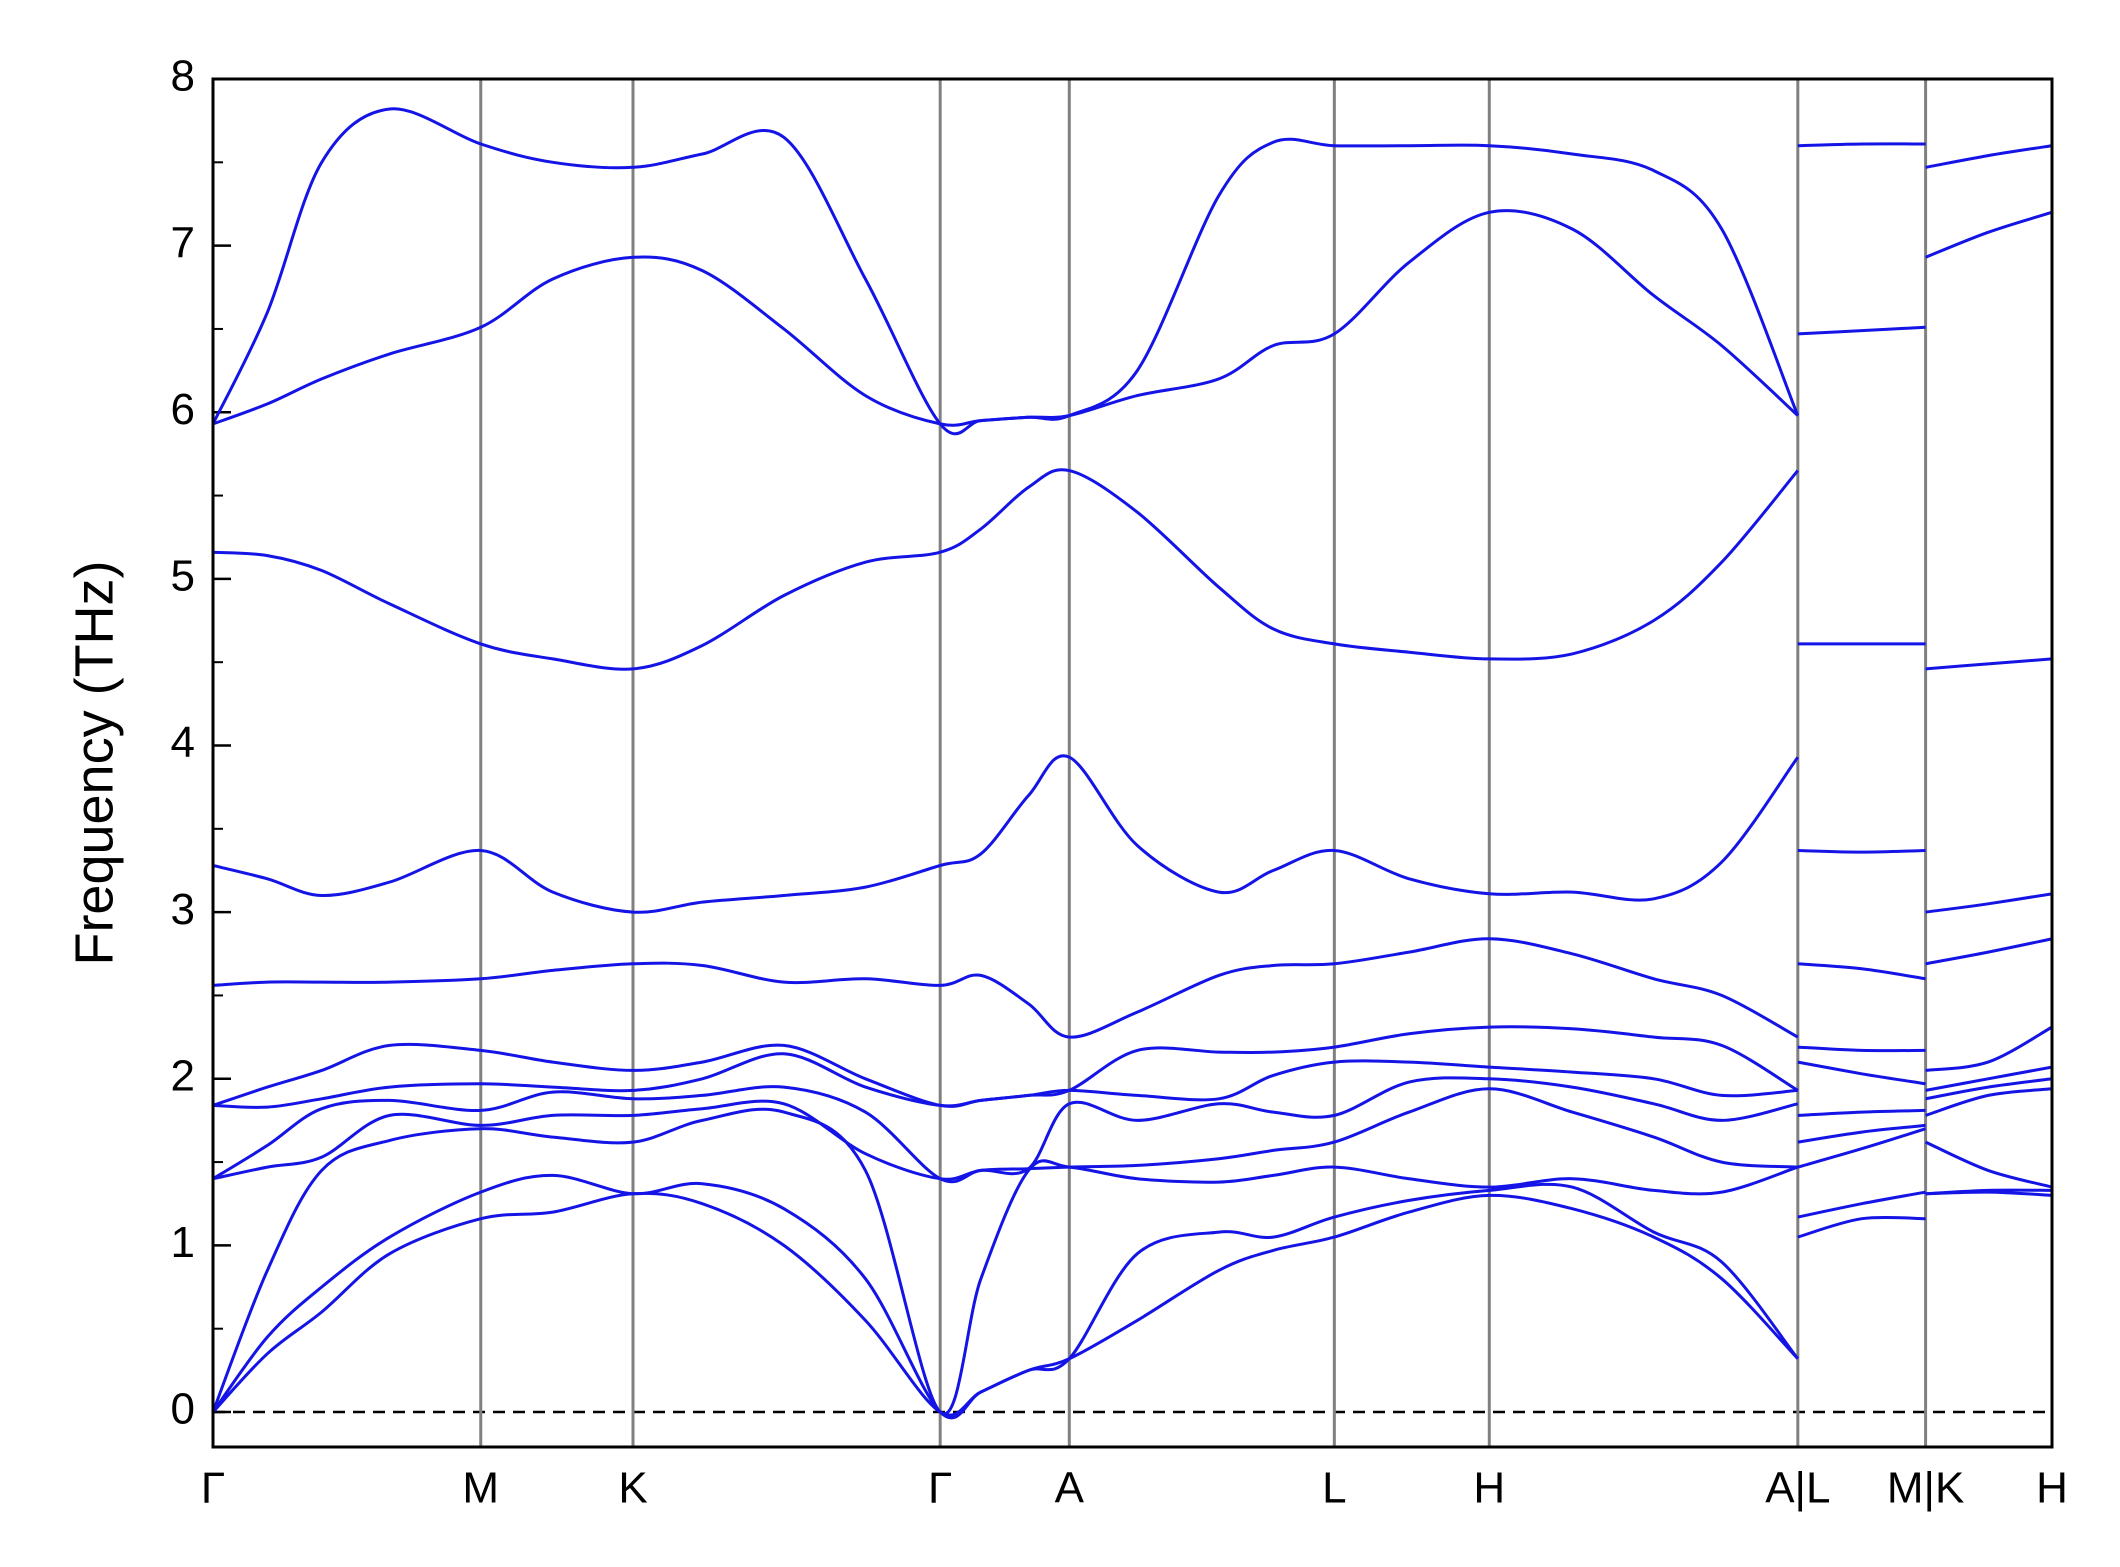 This screenshot has width=2120, height=1567. Describe the element at coordinates (183, 1409) in the screenshot. I see `y-tick-label: 0` at that location.